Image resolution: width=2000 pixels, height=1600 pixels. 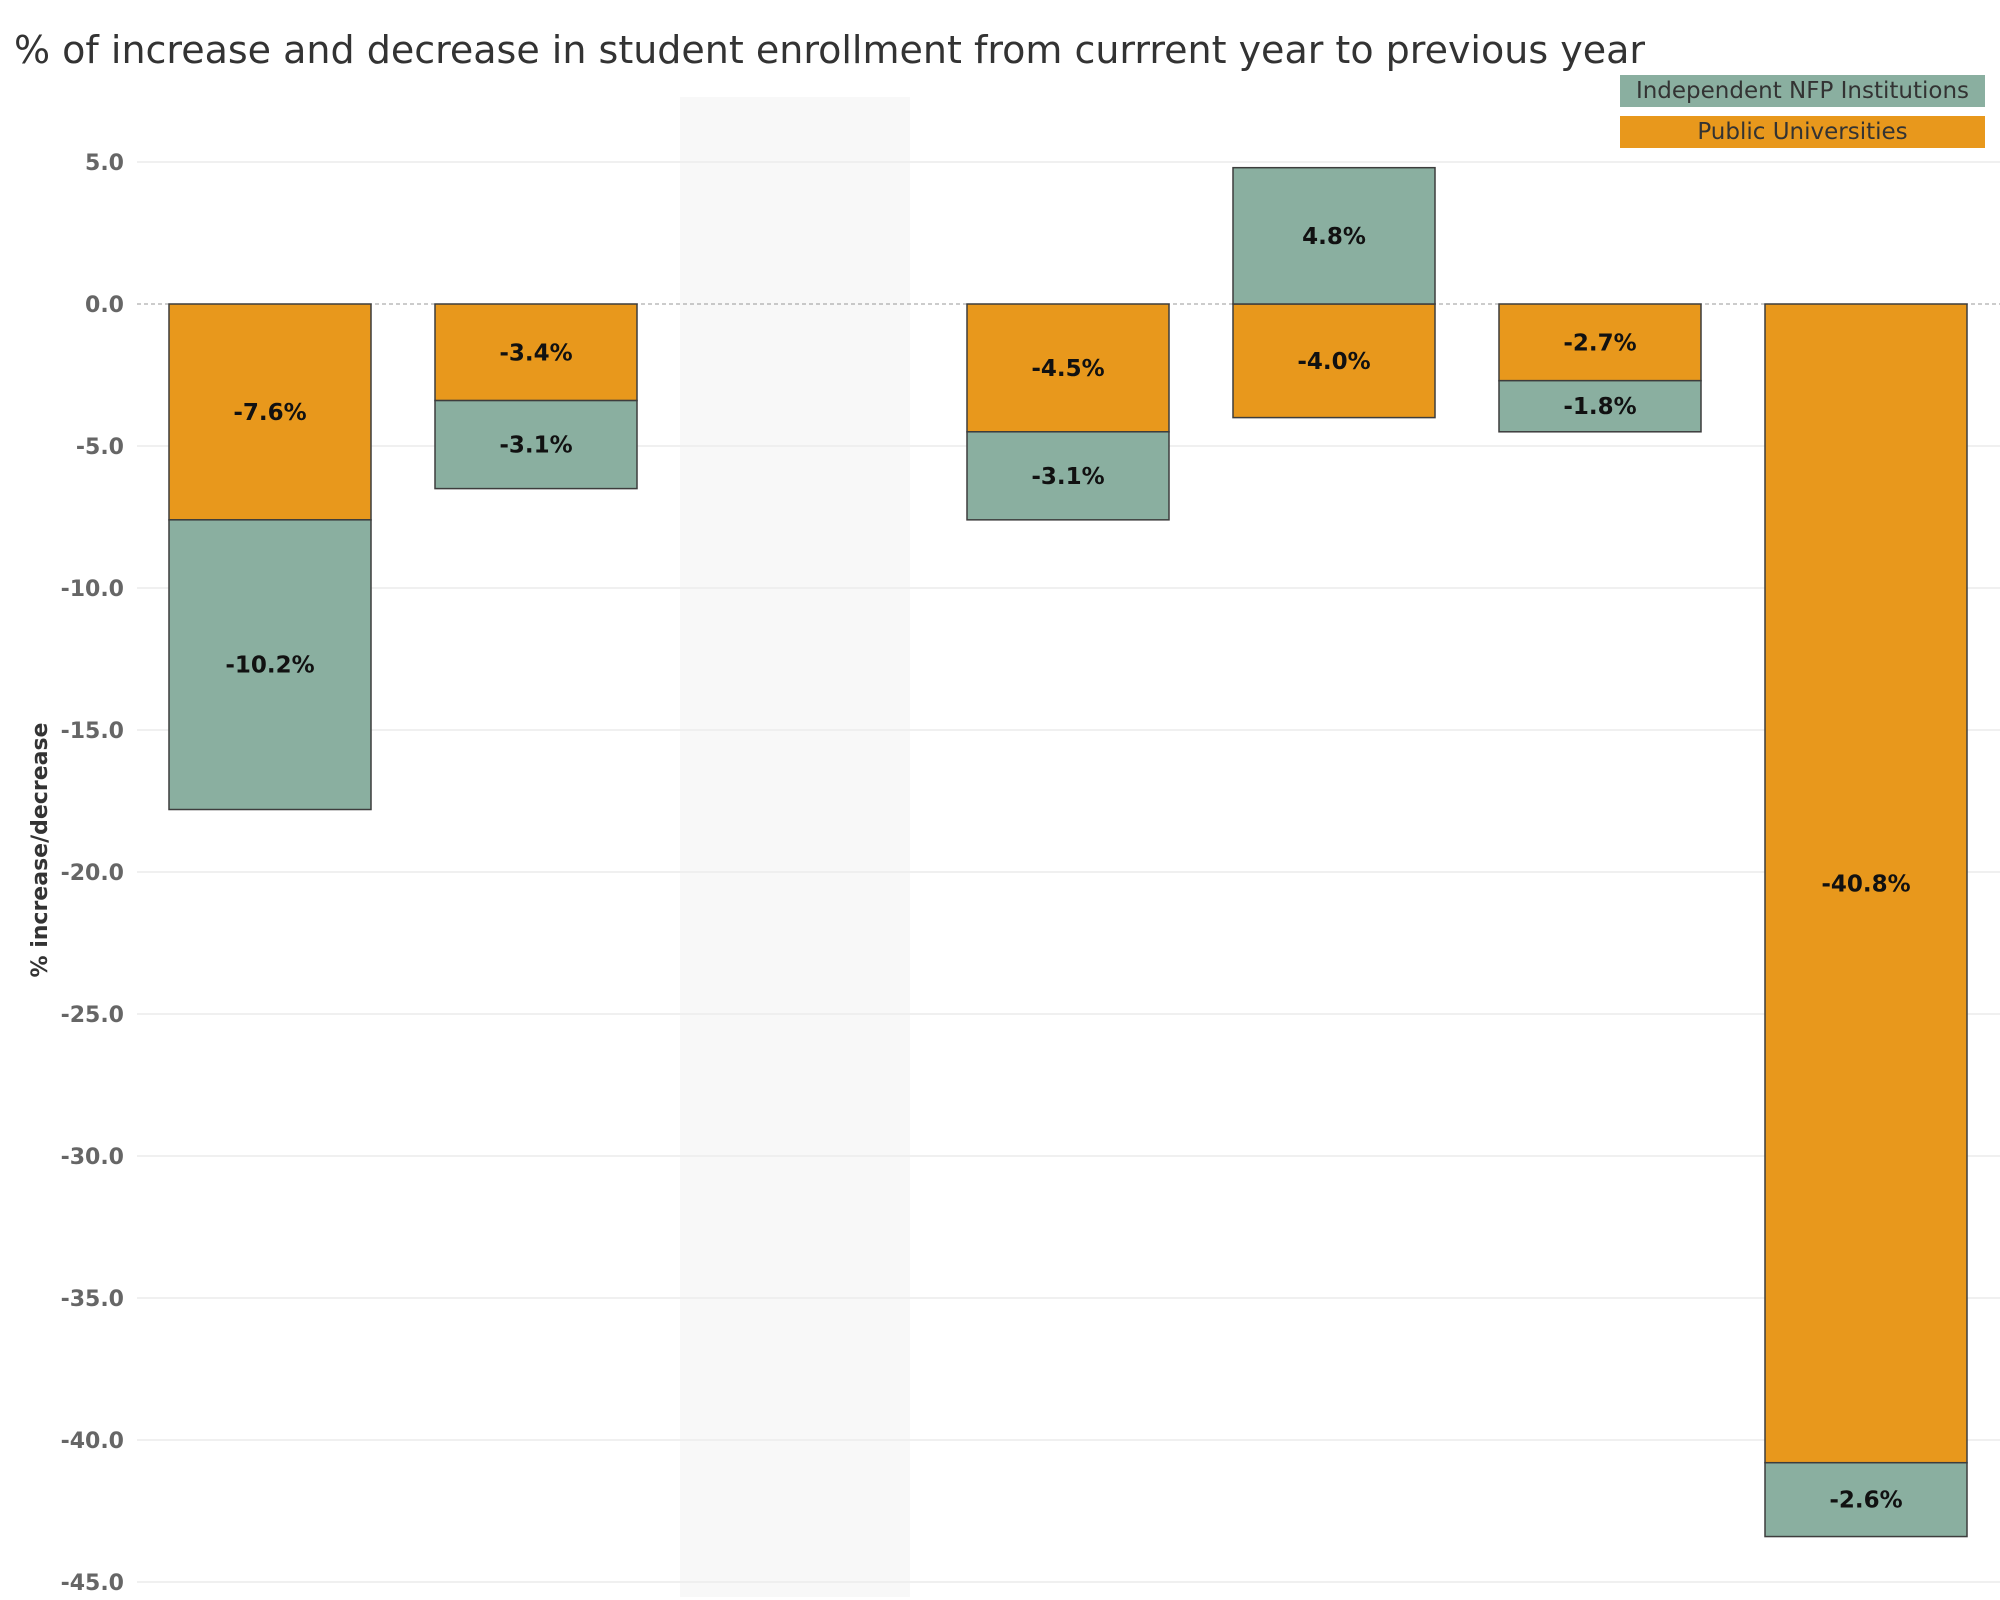 I want to click on bar-data-label: -4.0%, so click(x=1333, y=362).